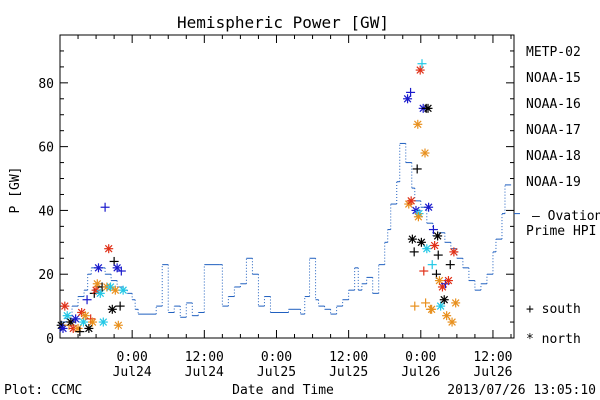 The width and height of the screenshot is (600, 400). Describe the element at coordinates (561, 231) in the screenshot. I see `ovation-label-line2: Prime HPI` at that location.